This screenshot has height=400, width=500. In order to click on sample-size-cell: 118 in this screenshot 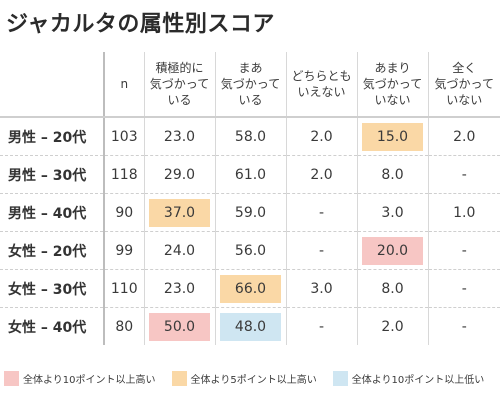, I will do `click(123, 174)`.